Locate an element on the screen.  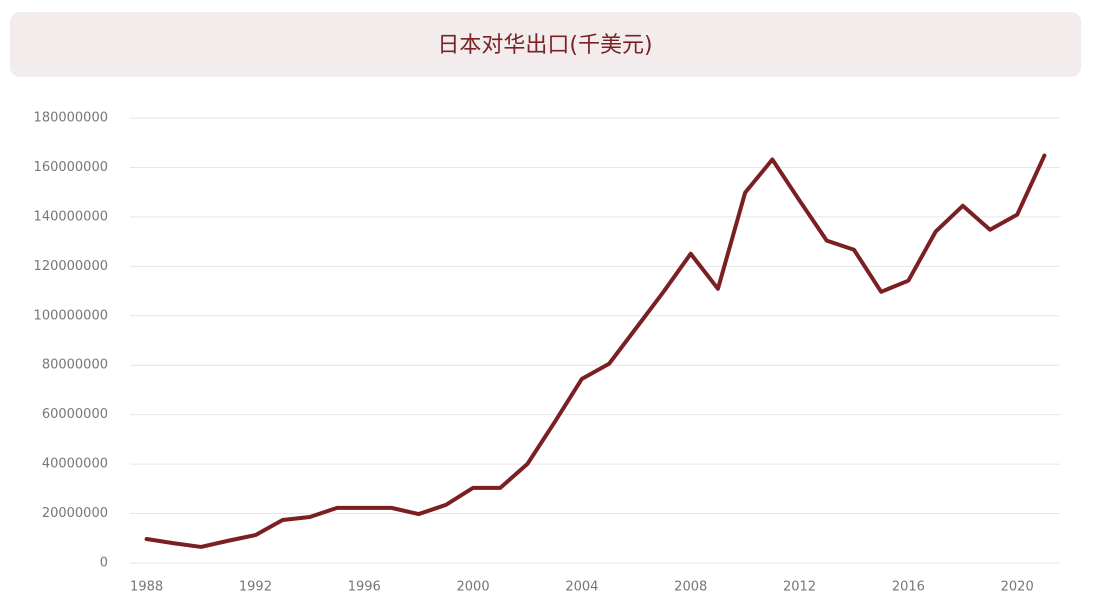
x-tick-label: 1992 is located at coordinates (255, 587).